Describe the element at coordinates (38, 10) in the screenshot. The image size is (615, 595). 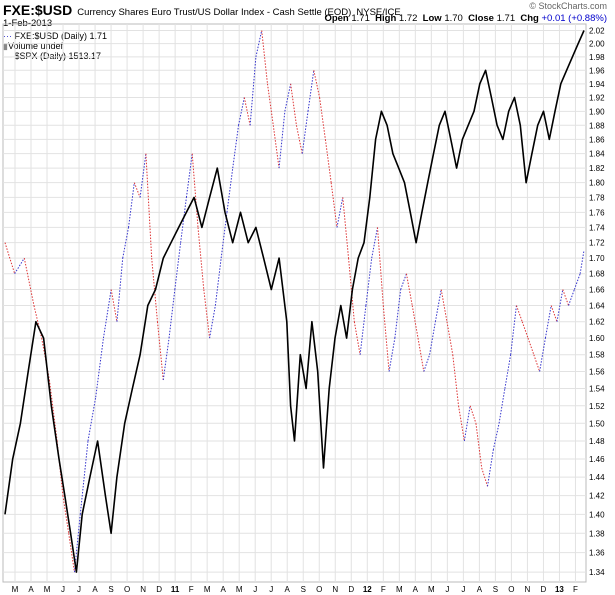
I see `chart-symbol: FXE:$USD` at that location.